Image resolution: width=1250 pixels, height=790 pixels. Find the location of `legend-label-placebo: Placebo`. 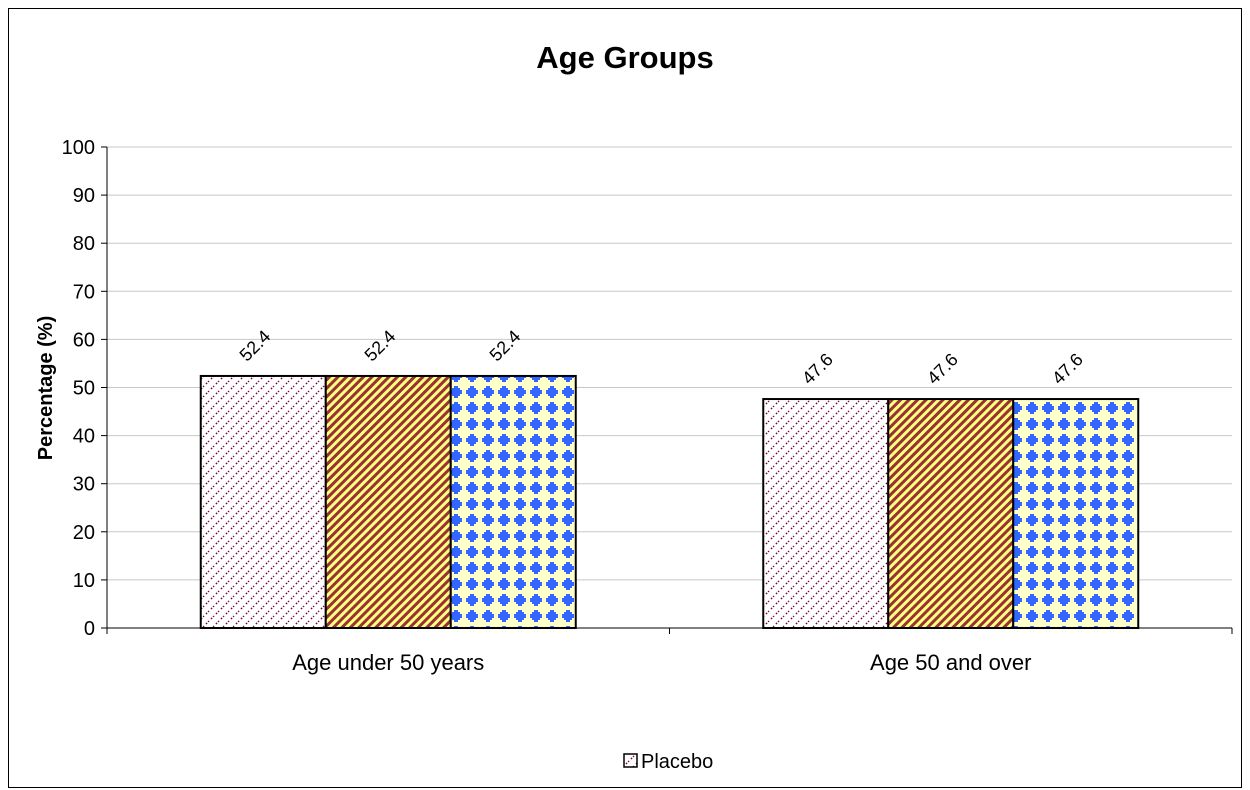

legend-label-placebo: Placebo is located at coordinates (677, 762).